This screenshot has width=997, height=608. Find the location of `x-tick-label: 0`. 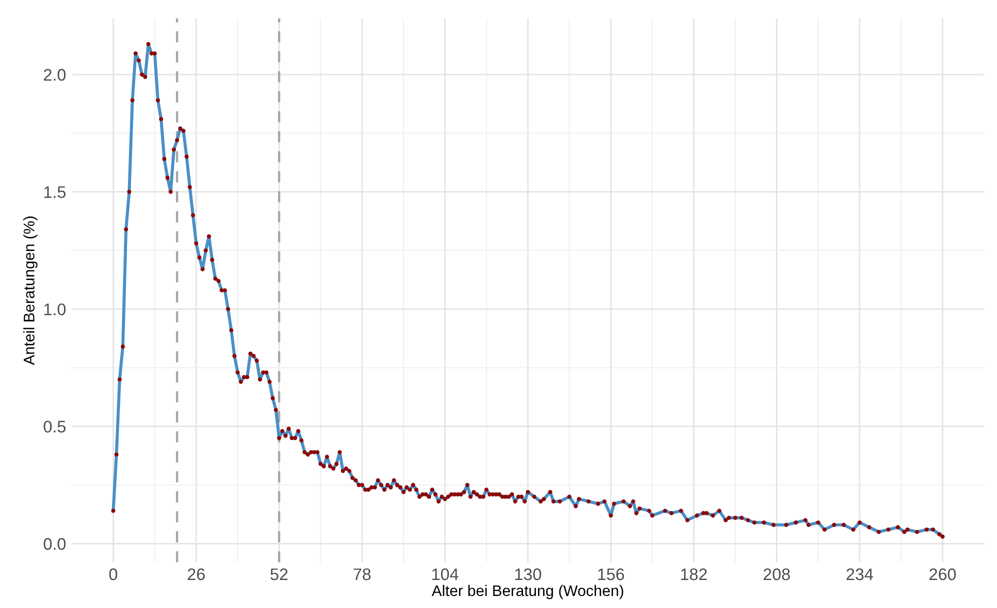

x-tick-label: 0 is located at coordinates (113, 574).